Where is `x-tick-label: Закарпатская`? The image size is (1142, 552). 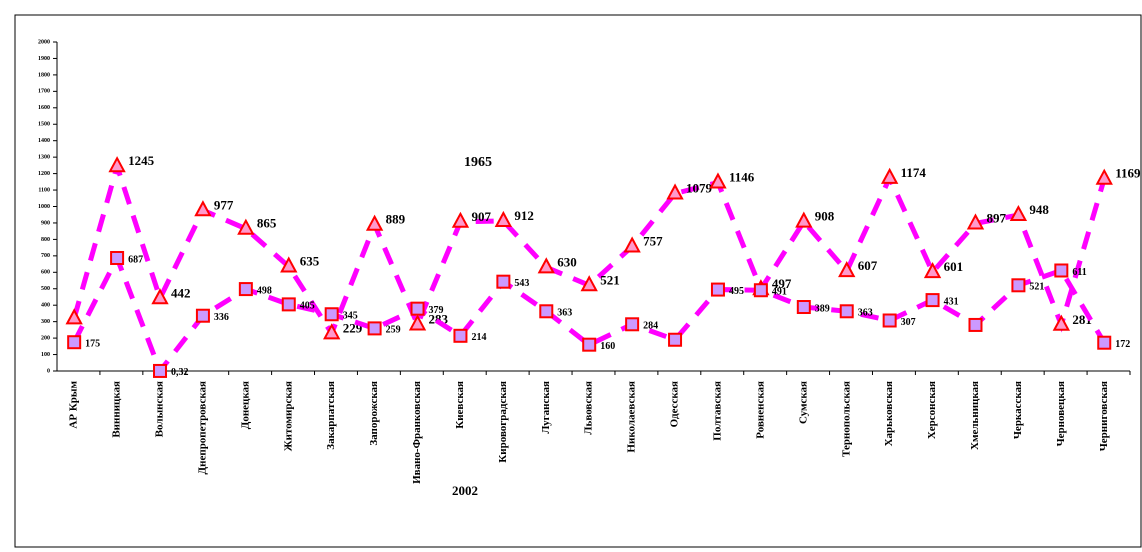
x-tick-label: Закарпатская is located at coordinates (331, 415).